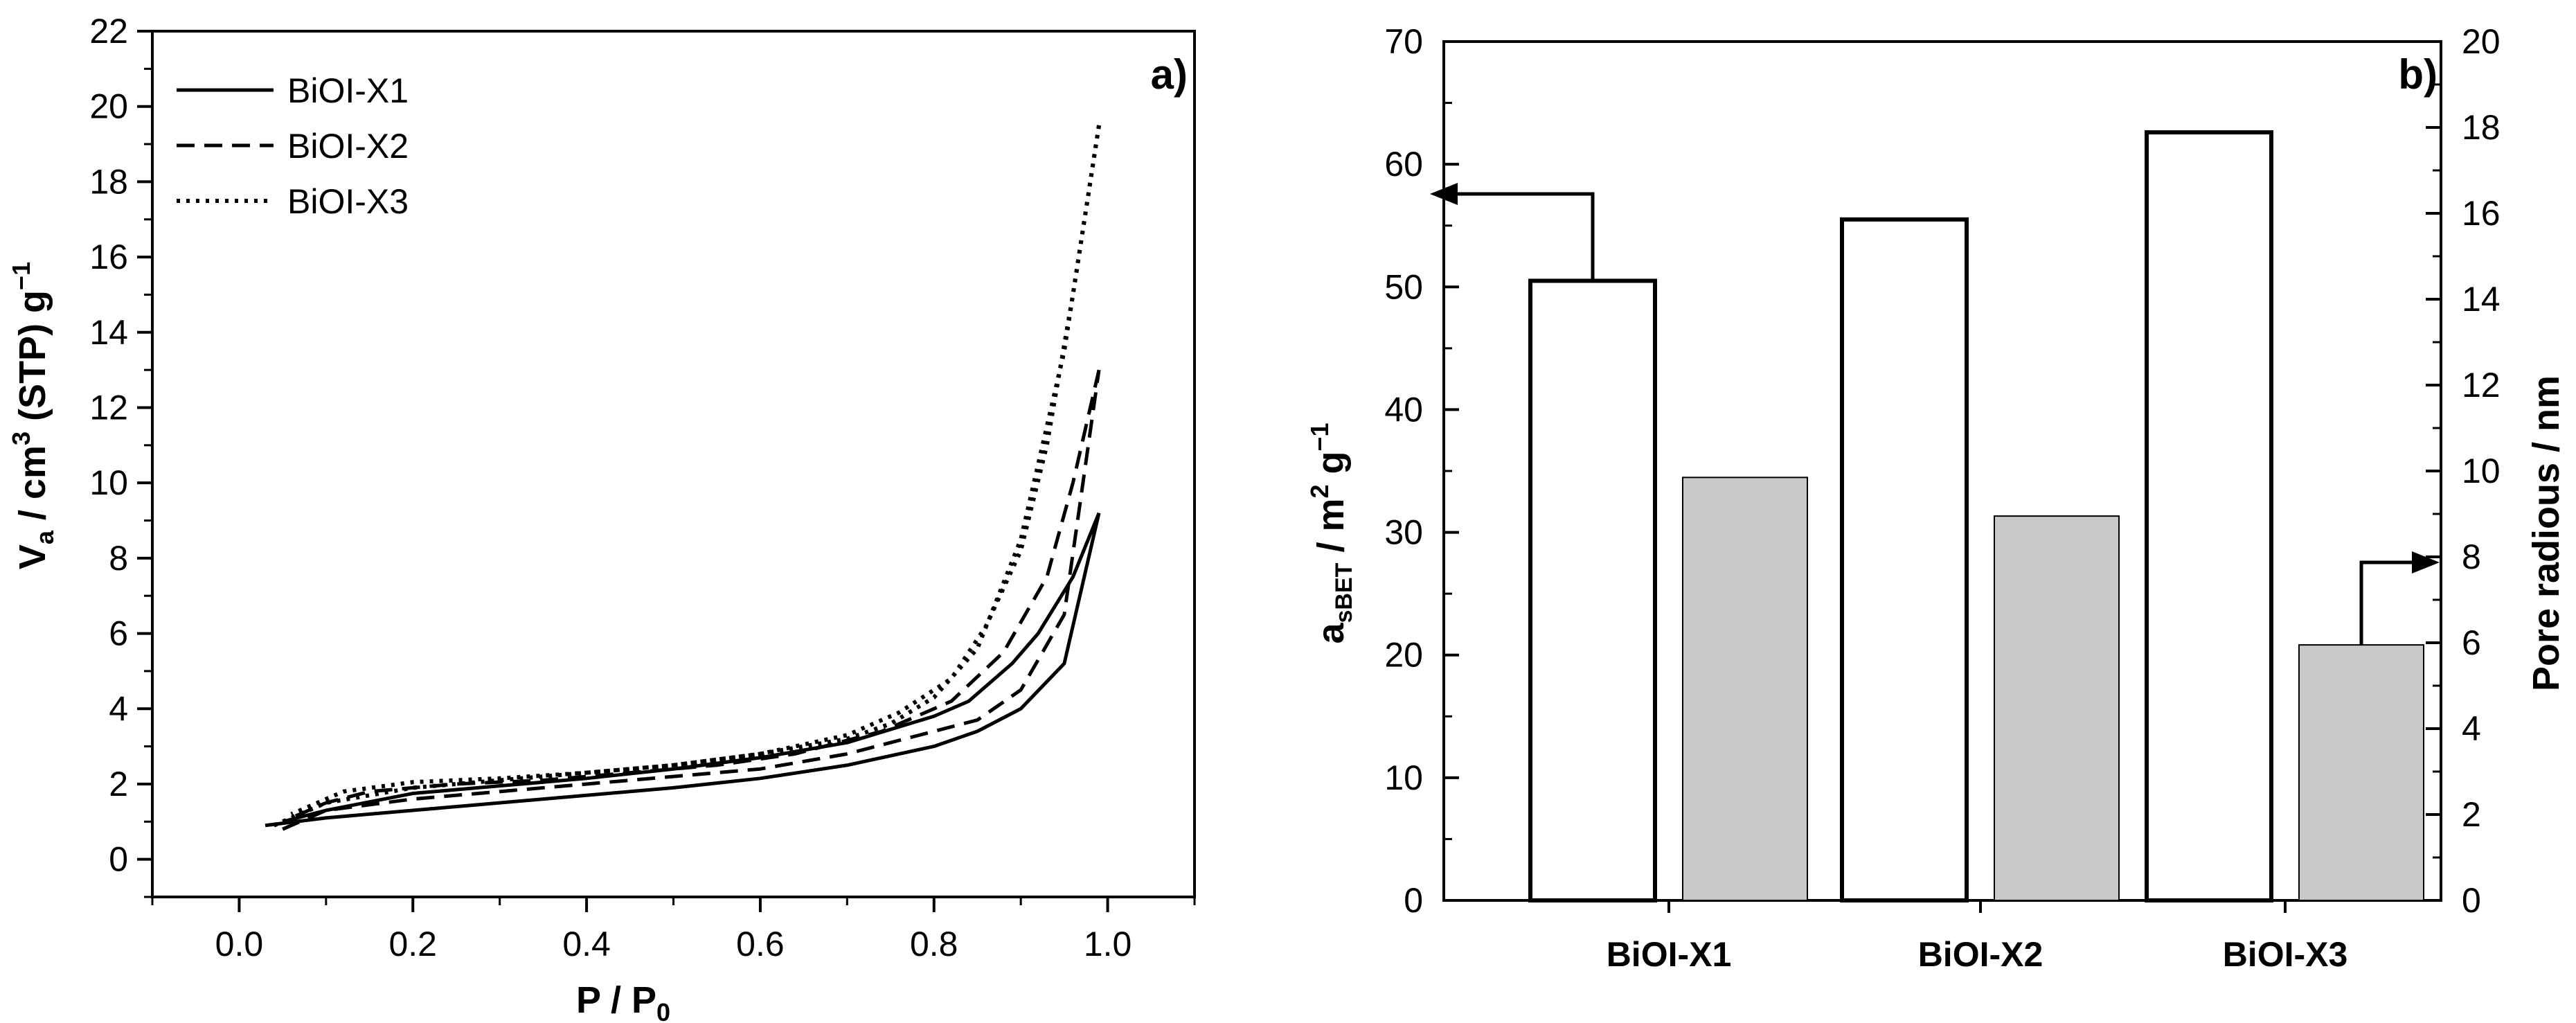 The width and height of the screenshot is (2576, 1023). Describe the element at coordinates (1108, 944) in the screenshot. I see `x-tick-label-a: 1.0` at that location.